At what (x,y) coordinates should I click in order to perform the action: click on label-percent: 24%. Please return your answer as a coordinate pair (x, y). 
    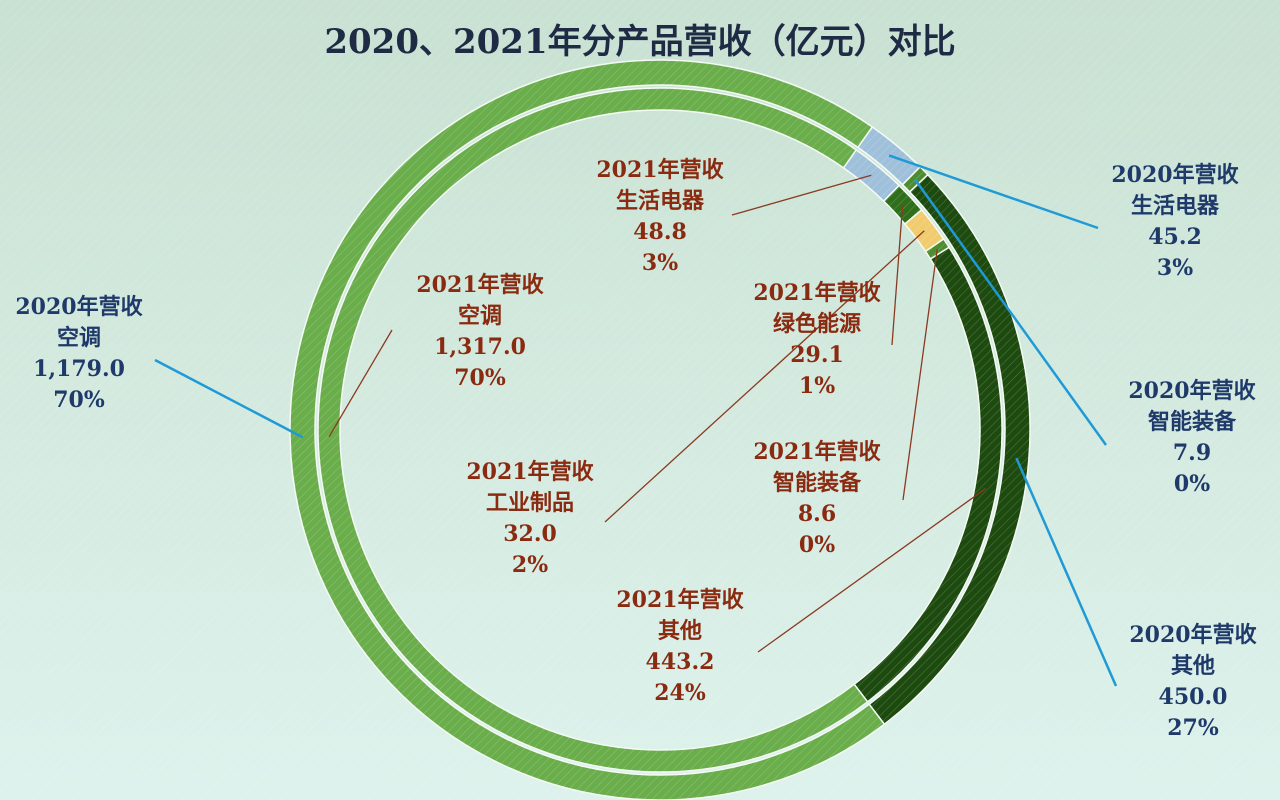
    Looking at the image, I should click on (680, 693).